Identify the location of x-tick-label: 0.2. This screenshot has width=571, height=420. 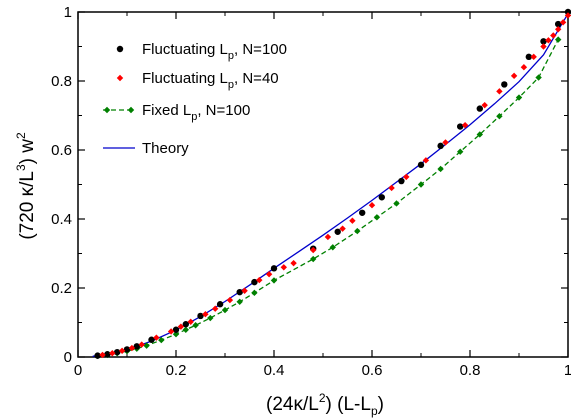
(176, 370).